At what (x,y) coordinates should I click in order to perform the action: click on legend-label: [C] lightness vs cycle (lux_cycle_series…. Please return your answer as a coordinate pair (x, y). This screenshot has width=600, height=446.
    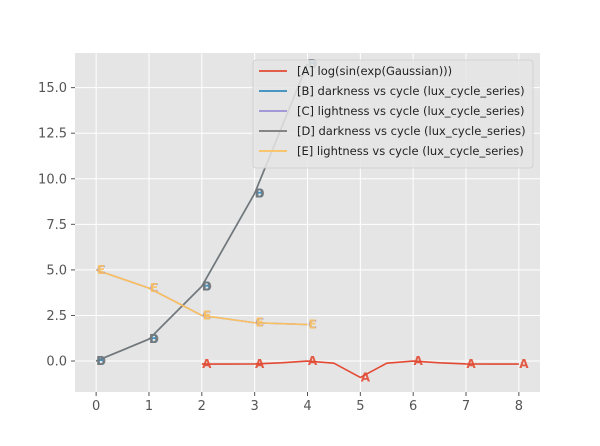
    Looking at the image, I should click on (411, 111).